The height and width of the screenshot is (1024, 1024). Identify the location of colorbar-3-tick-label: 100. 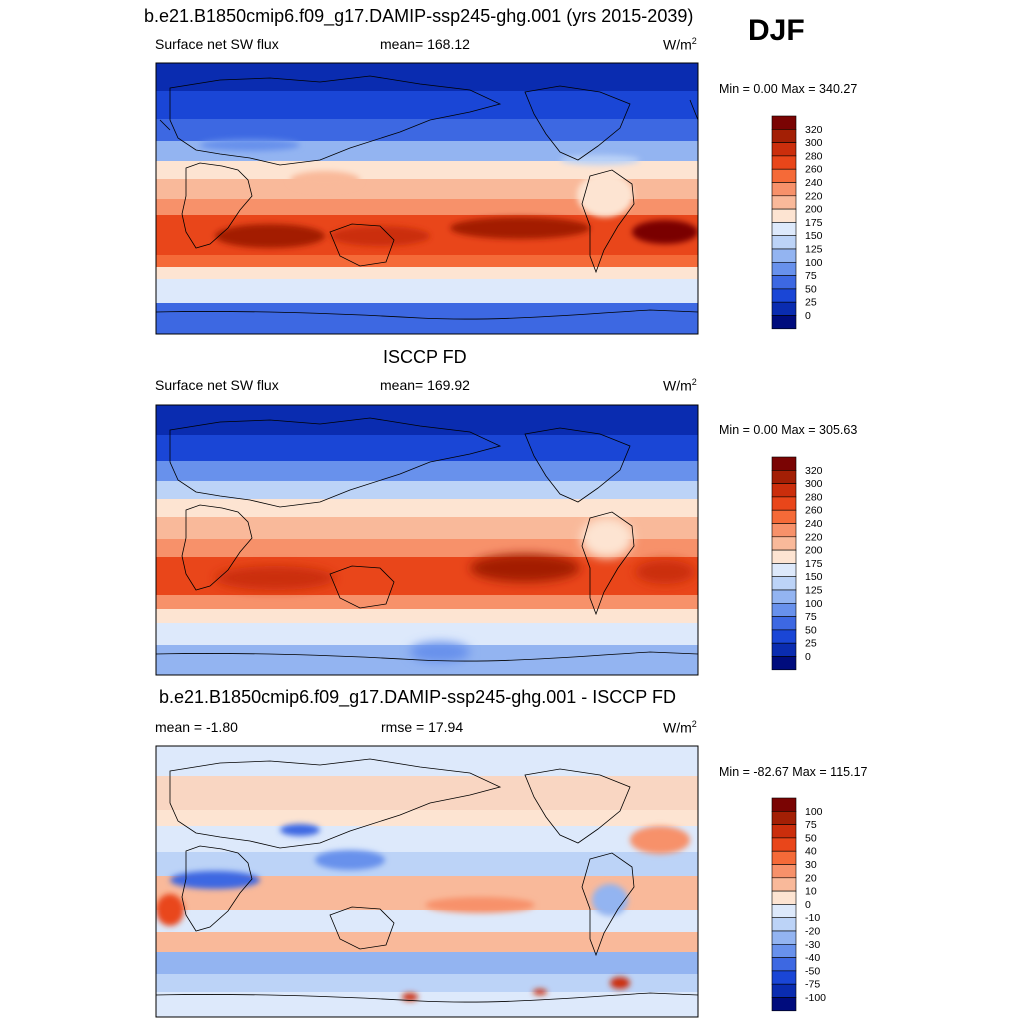
(814, 812).